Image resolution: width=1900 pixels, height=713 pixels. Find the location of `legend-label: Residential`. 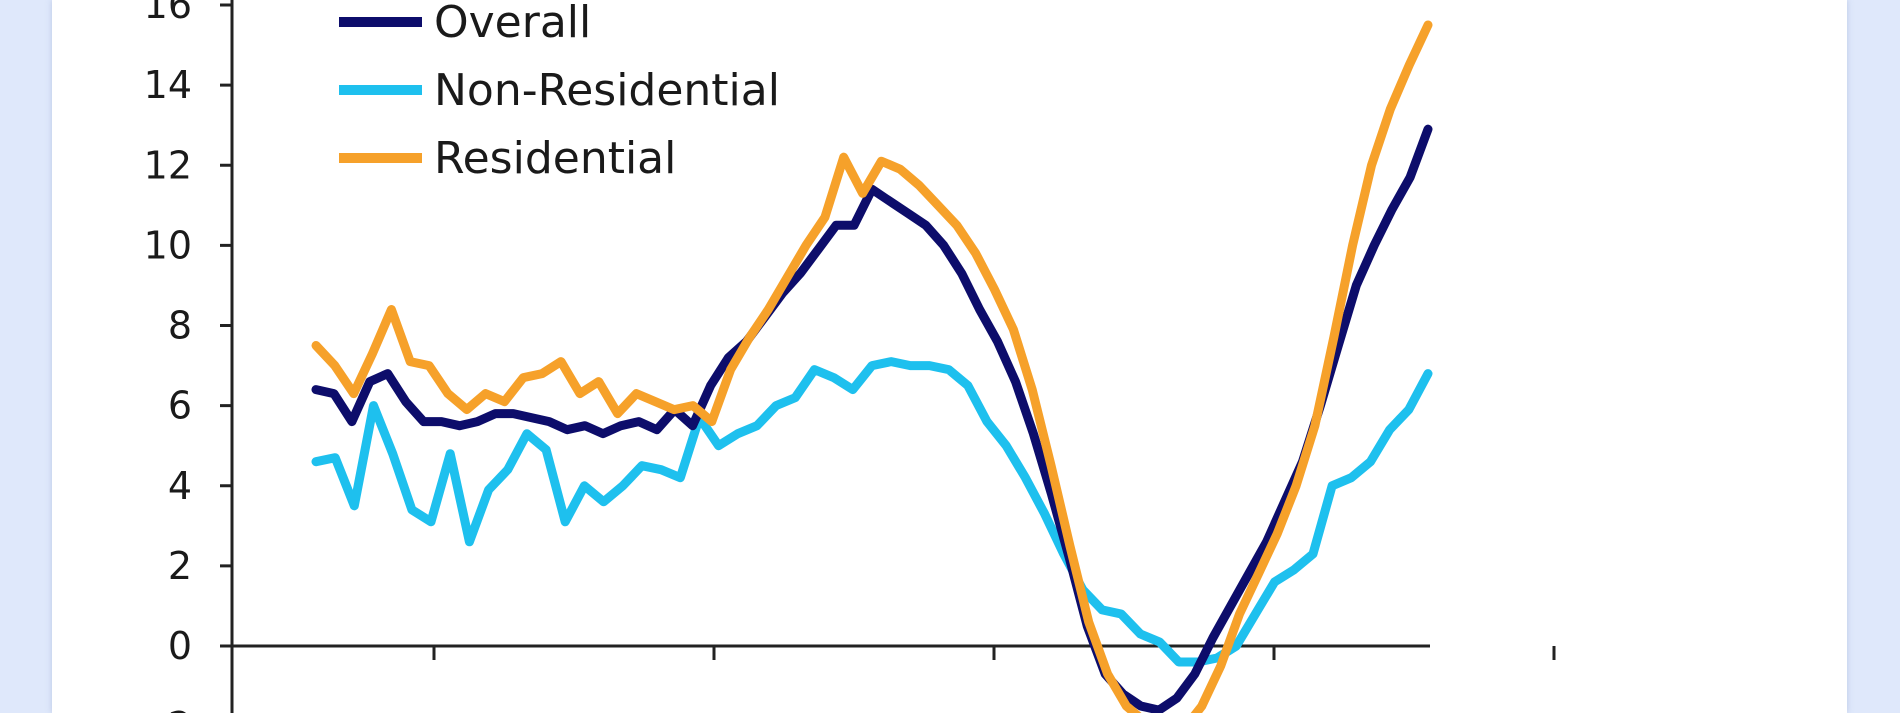

legend-label: Residential is located at coordinates (555, 158).